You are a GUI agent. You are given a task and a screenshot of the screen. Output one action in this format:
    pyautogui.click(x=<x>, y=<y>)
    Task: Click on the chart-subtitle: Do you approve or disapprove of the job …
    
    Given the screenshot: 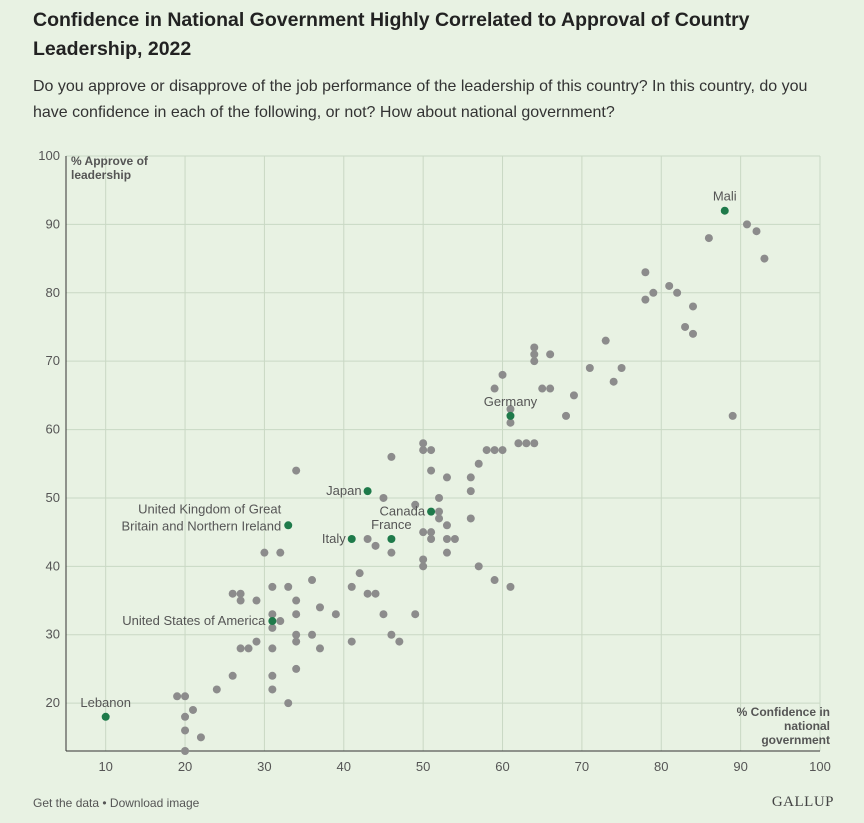 What is the action you would take?
    pyautogui.click(x=420, y=99)
    